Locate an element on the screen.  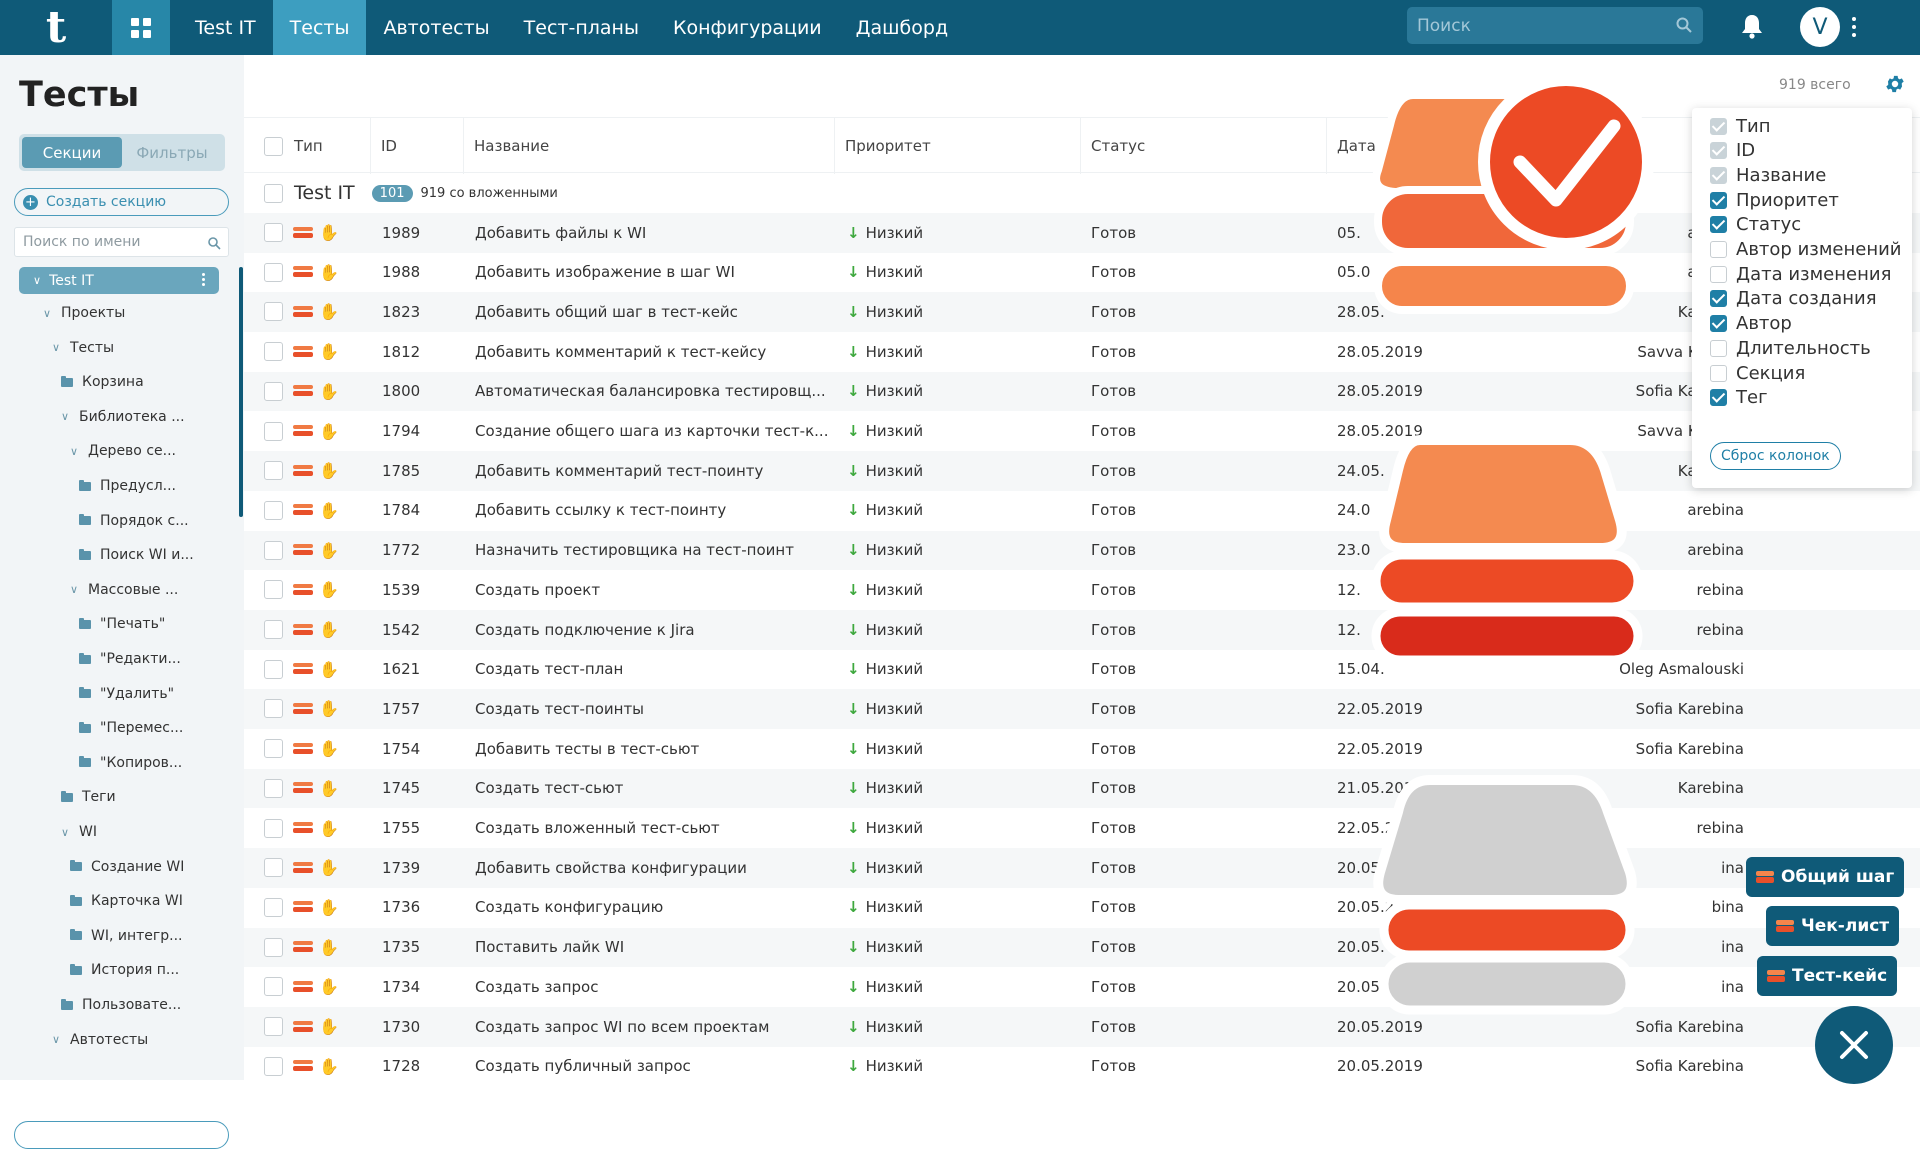
column-option: Секция is located at coordinates (1757, 373).